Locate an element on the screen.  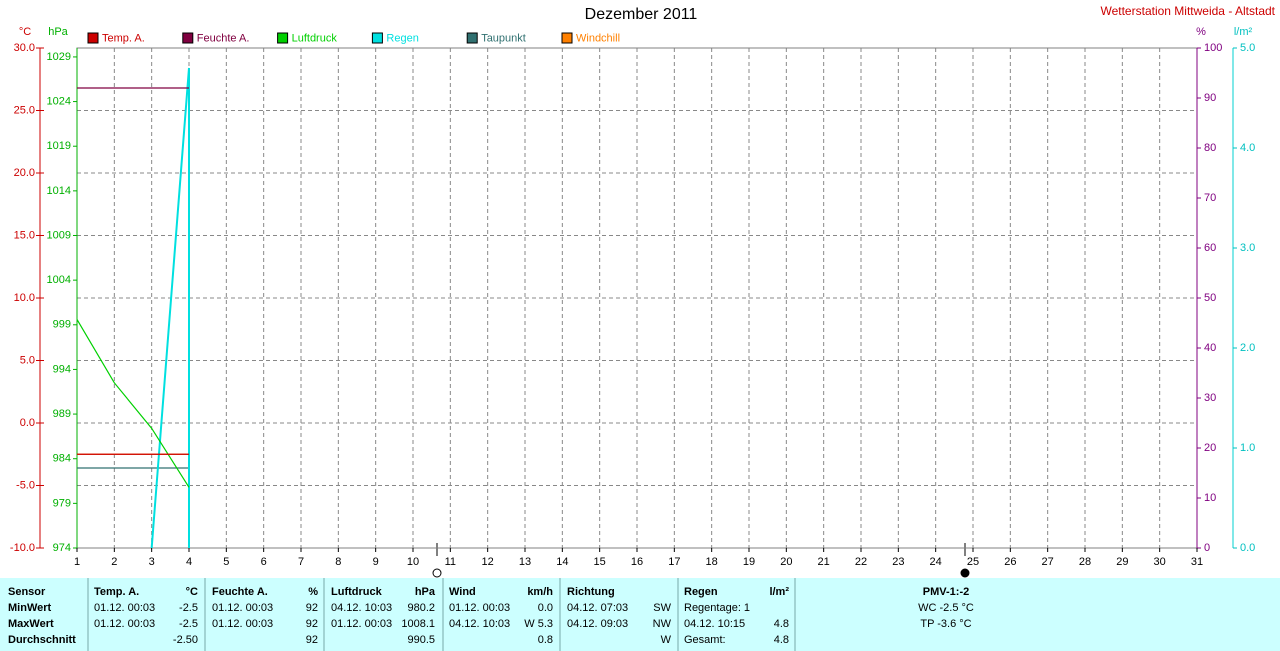
column-header: Regen is located at coordinates (701, 592).